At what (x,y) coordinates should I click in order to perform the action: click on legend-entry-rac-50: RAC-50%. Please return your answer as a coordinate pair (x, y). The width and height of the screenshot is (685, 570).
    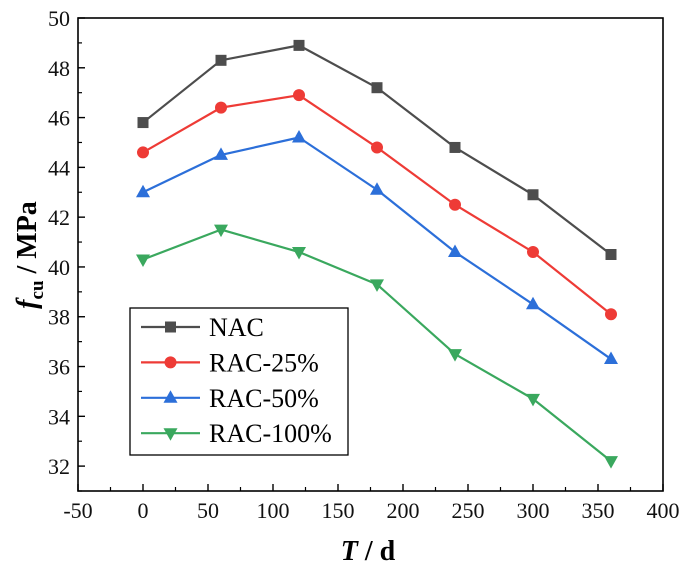
    Looking at the image, I should click on (230, 398).